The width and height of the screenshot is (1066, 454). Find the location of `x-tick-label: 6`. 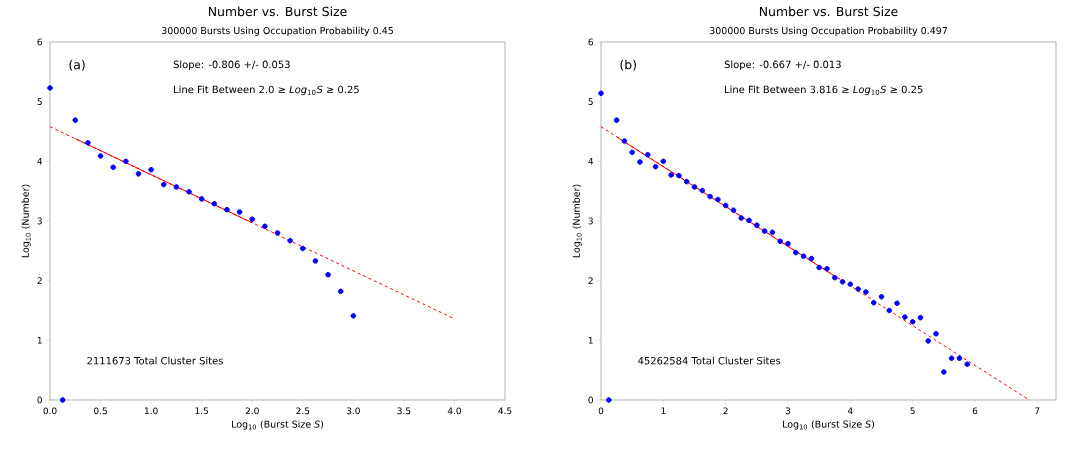

x-tick-label: 6 is located at coordinates (975, 411).